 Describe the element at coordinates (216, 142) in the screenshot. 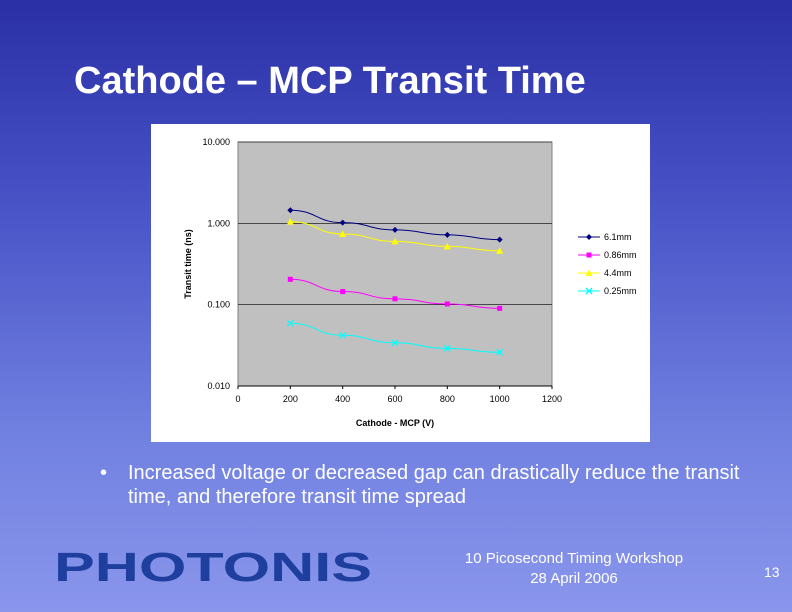

I see `y-tick-label: 10.000` at that location.